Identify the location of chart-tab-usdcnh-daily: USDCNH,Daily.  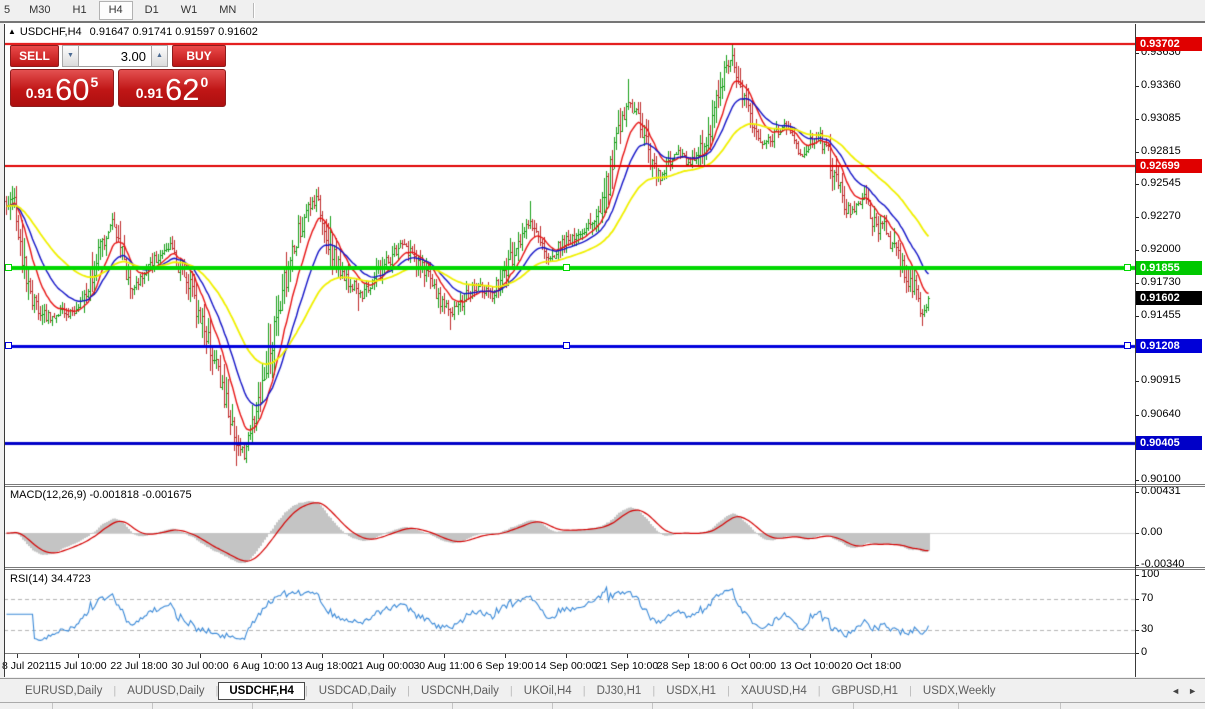
(459, 690).